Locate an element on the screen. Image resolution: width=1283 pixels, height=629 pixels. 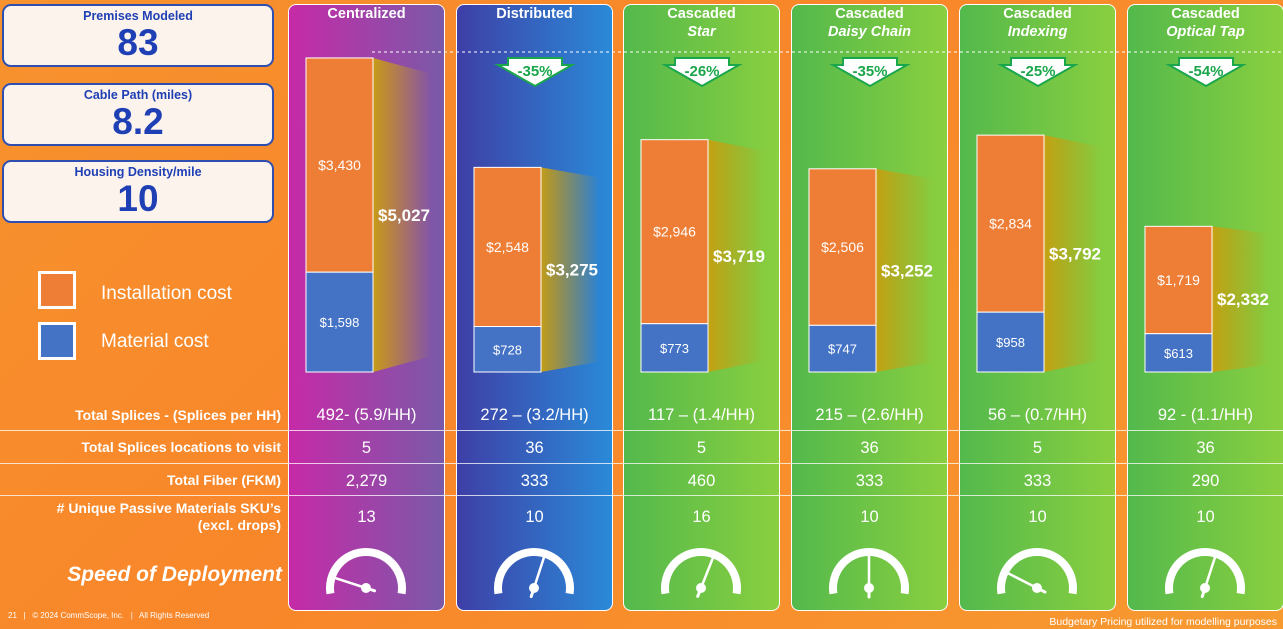
installation-cost-label: $3,430 is located at coordinates (339, 165).